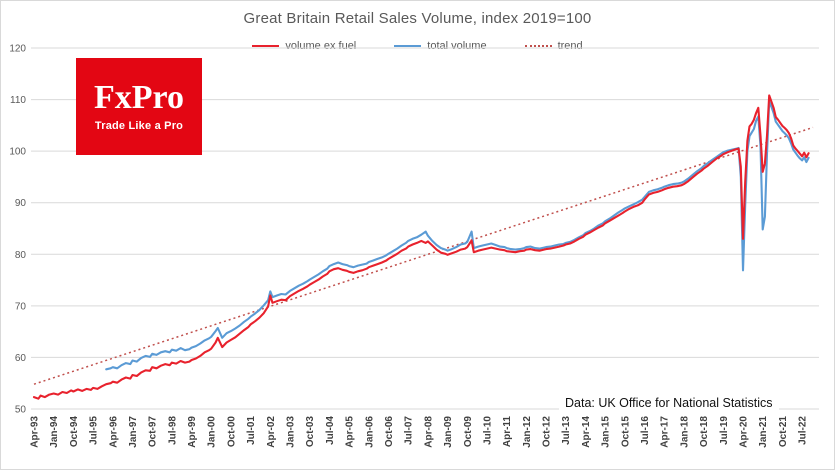 The image size is (835, 470). What do you see at coordinates (409, 430) in the screenshot?
I see `x-tick-label: Jul-07` at bounding box center [409, 430].